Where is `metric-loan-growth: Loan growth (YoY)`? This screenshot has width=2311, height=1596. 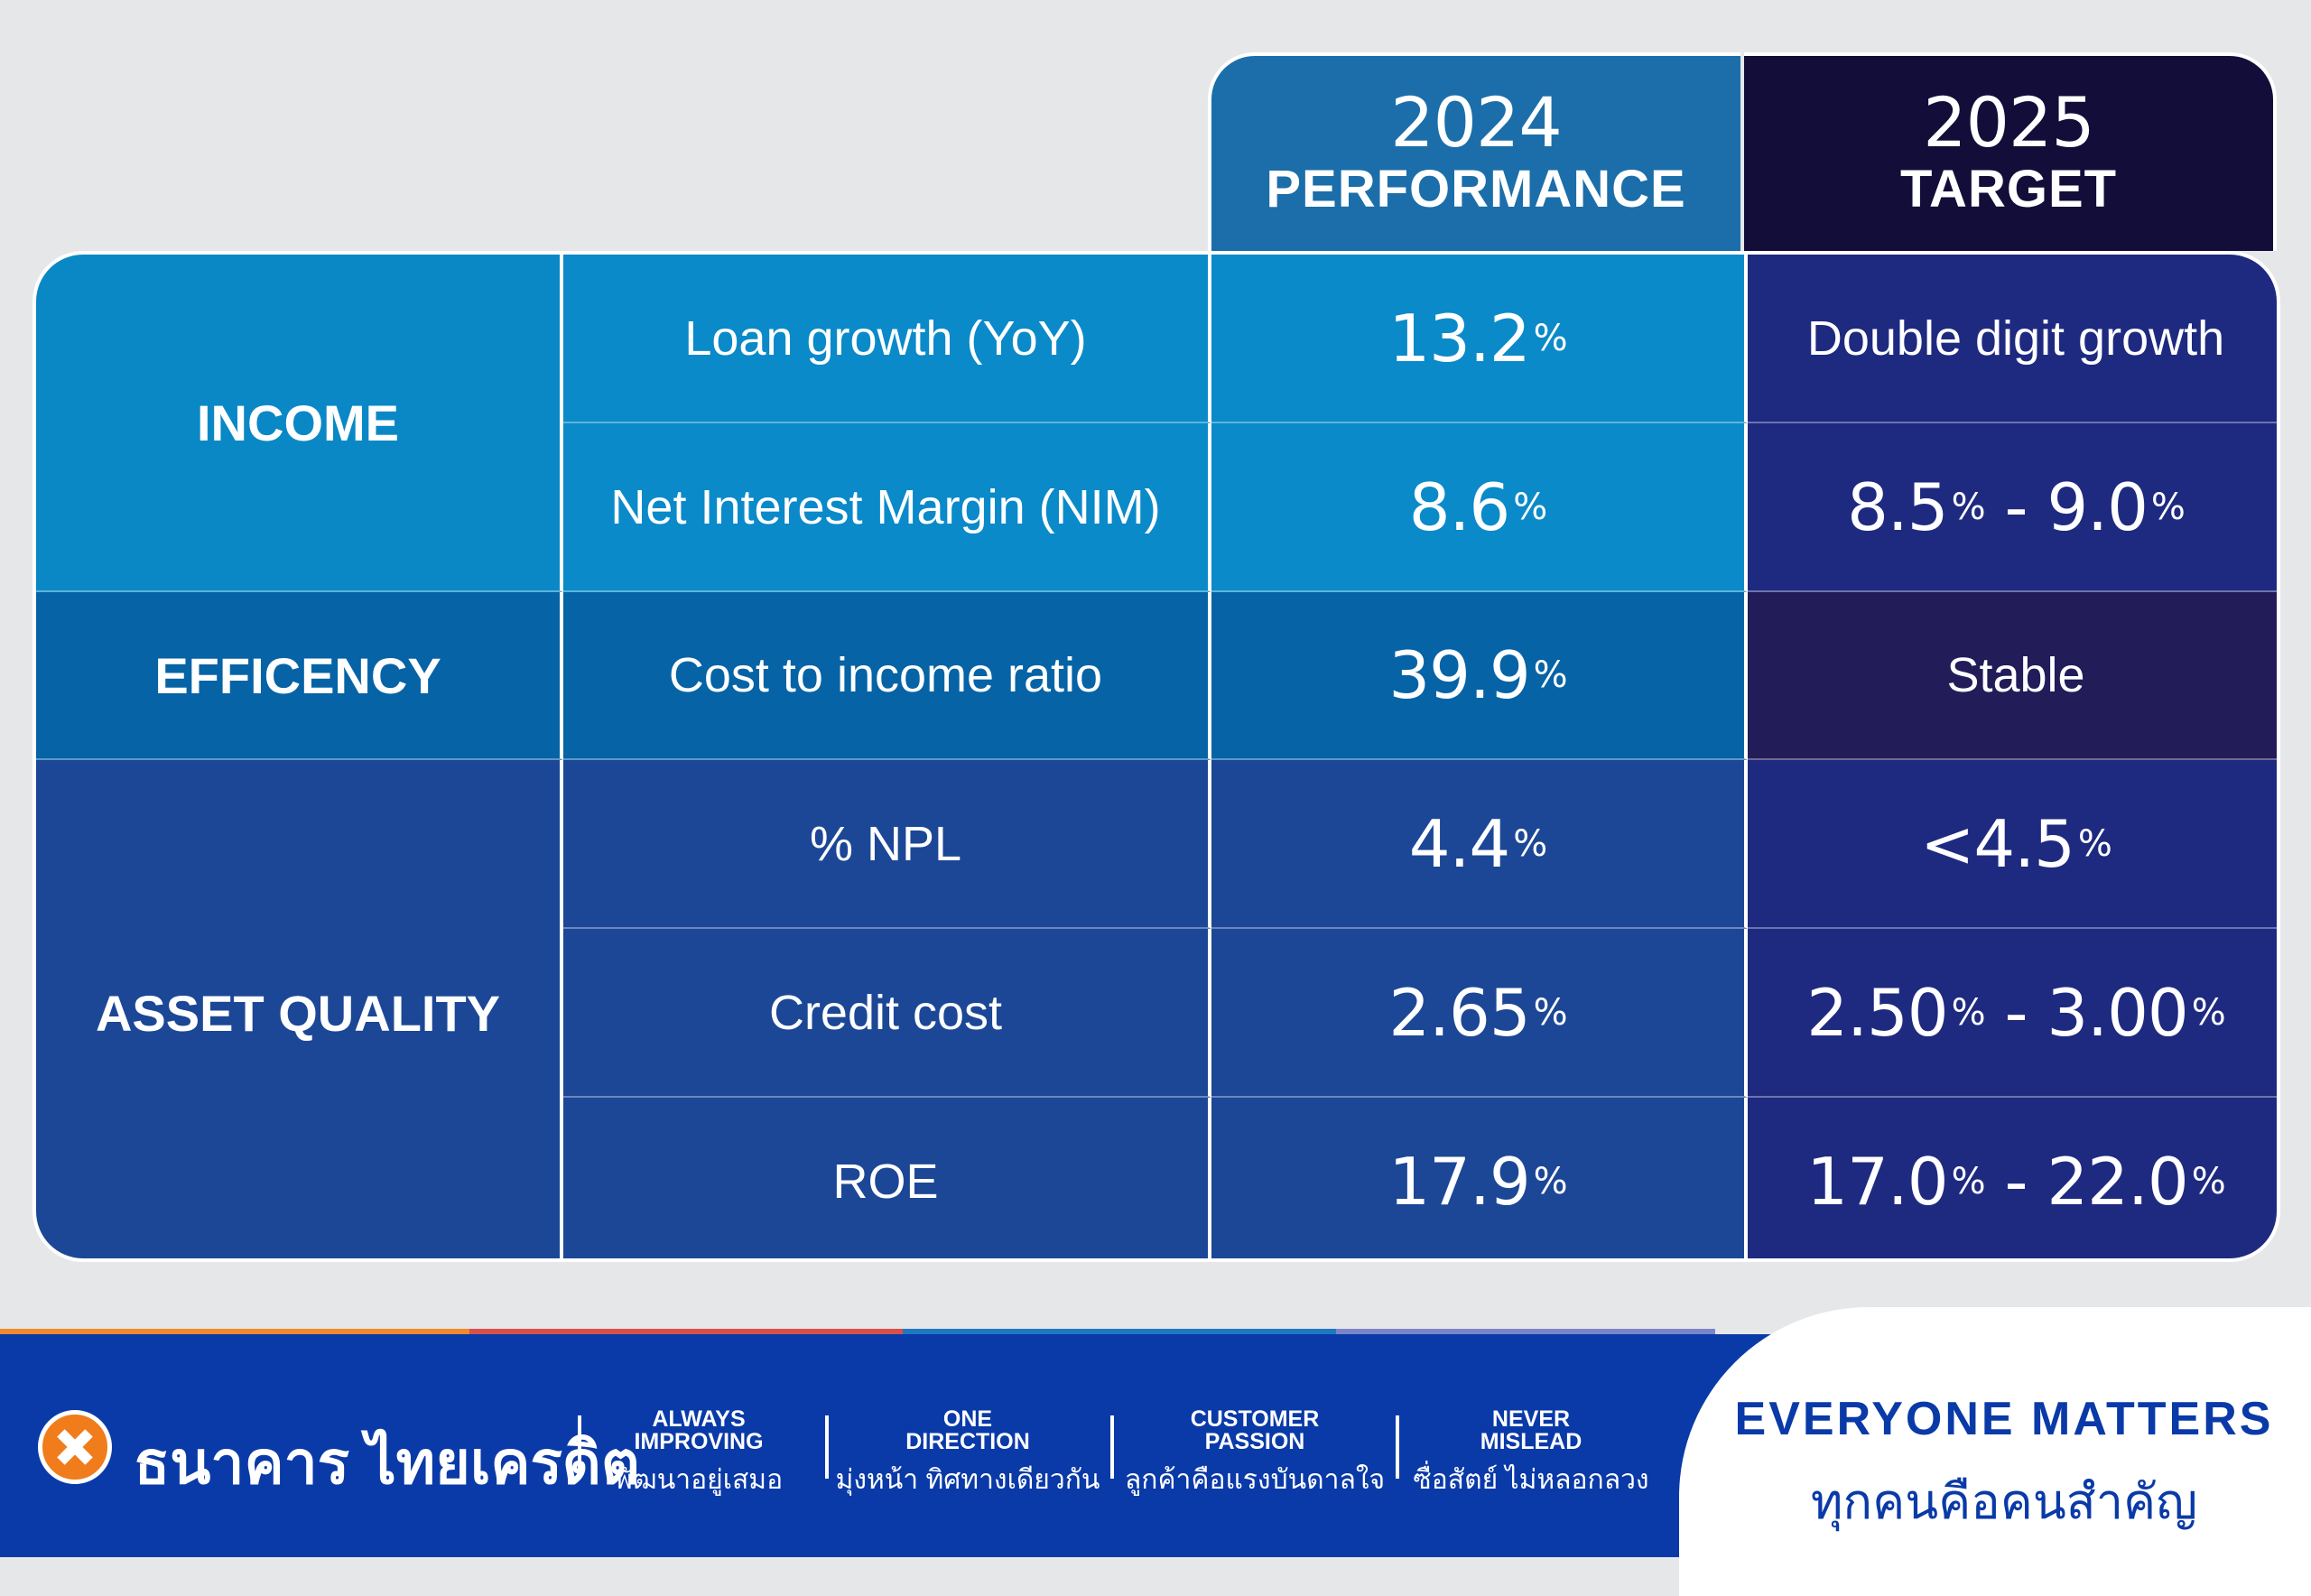
metric-loan-growth: Loan growth (YoY) is located at coordinates (887, 339).